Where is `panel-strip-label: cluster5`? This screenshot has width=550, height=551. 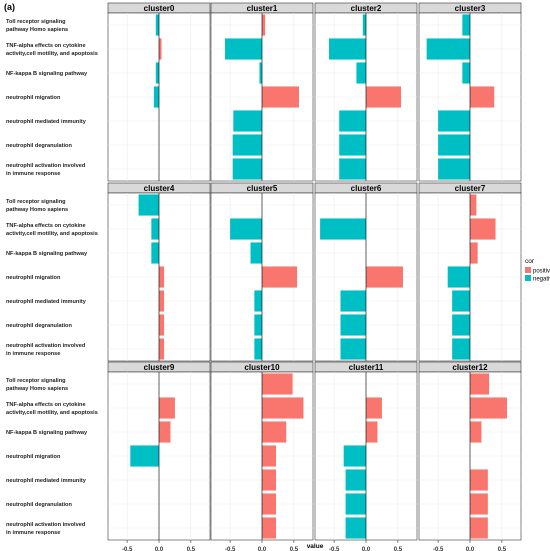
panel-strip-label: cluster5 is located at coordinates (262, 188).